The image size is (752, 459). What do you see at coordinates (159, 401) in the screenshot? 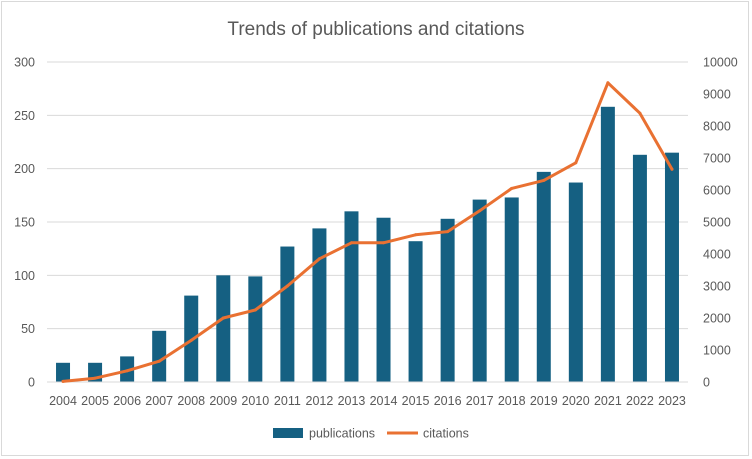
I see `x-tick-label: 2007` at bounding box center [159, 401].